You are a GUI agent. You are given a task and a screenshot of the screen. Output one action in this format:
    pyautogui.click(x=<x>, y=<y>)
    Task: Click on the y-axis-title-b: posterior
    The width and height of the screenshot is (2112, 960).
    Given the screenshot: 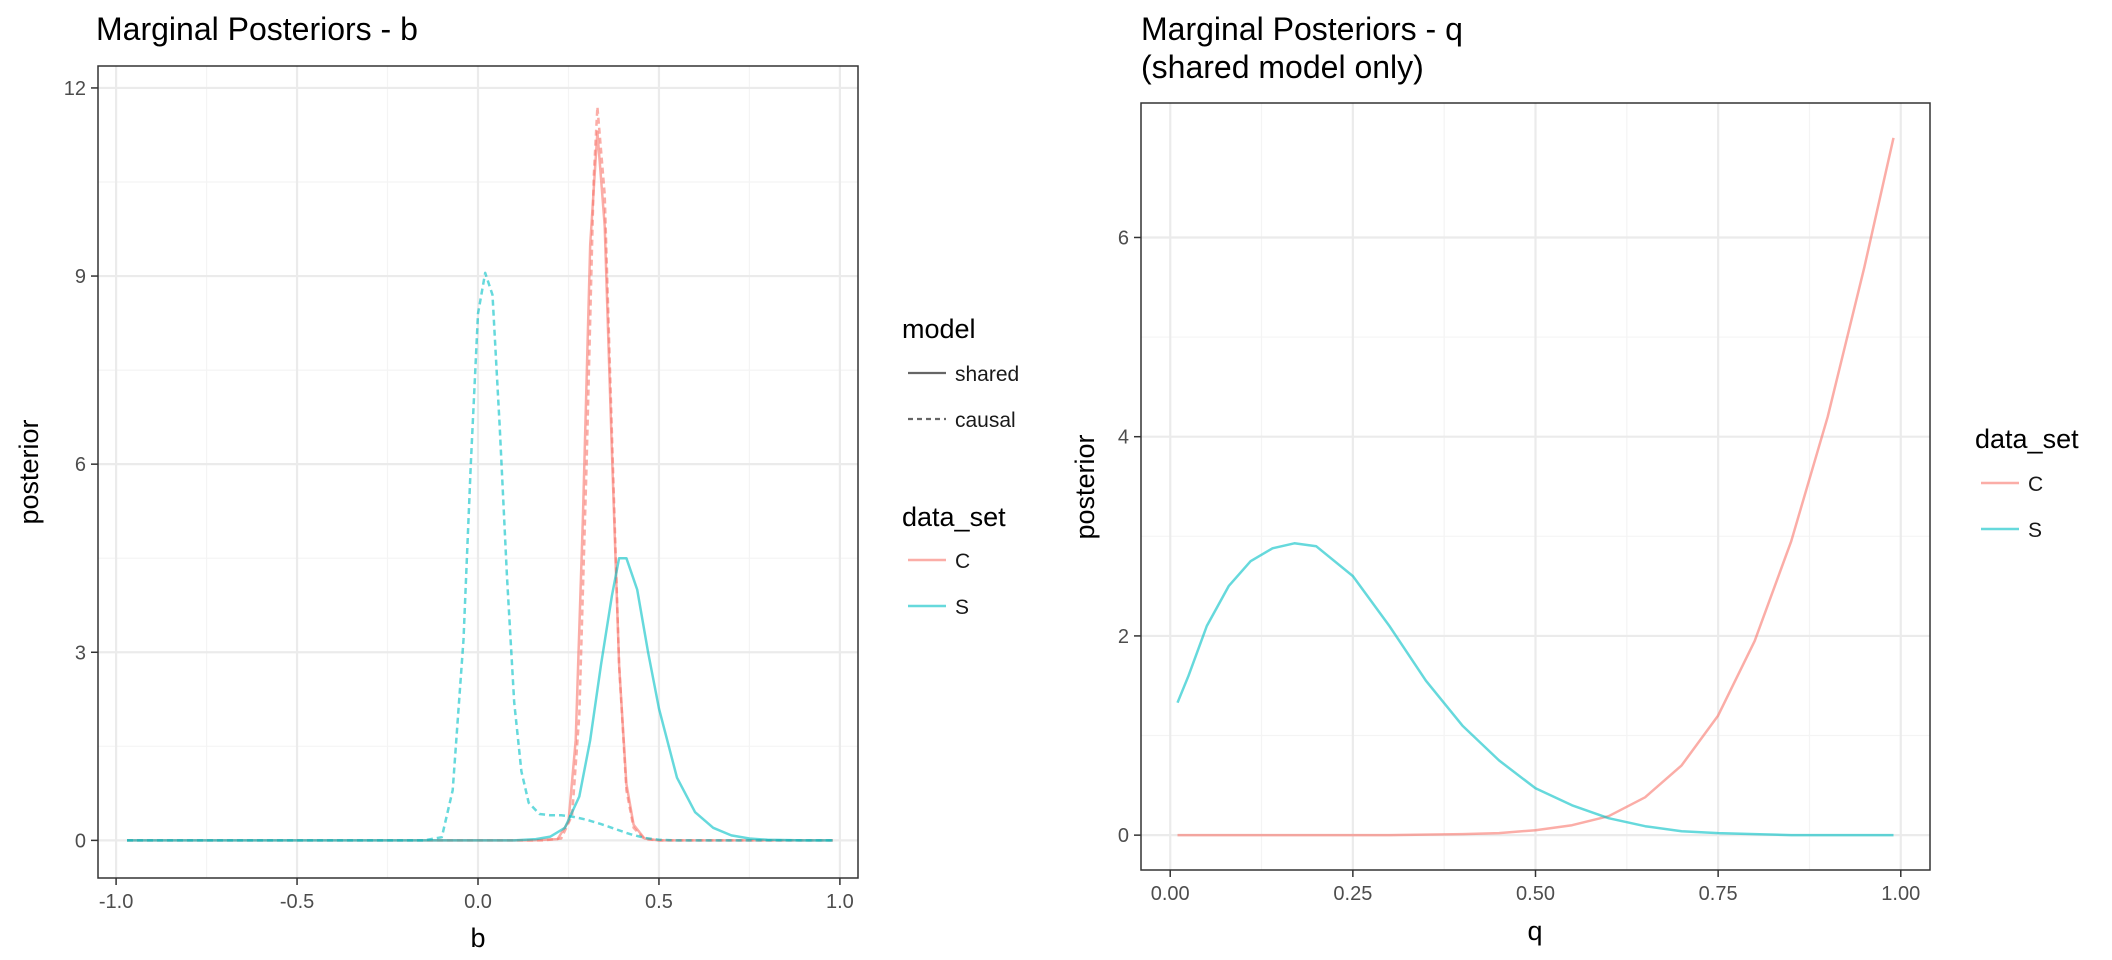 What is the action you would take?
    pyautogui.click(x=29, y=471)
    